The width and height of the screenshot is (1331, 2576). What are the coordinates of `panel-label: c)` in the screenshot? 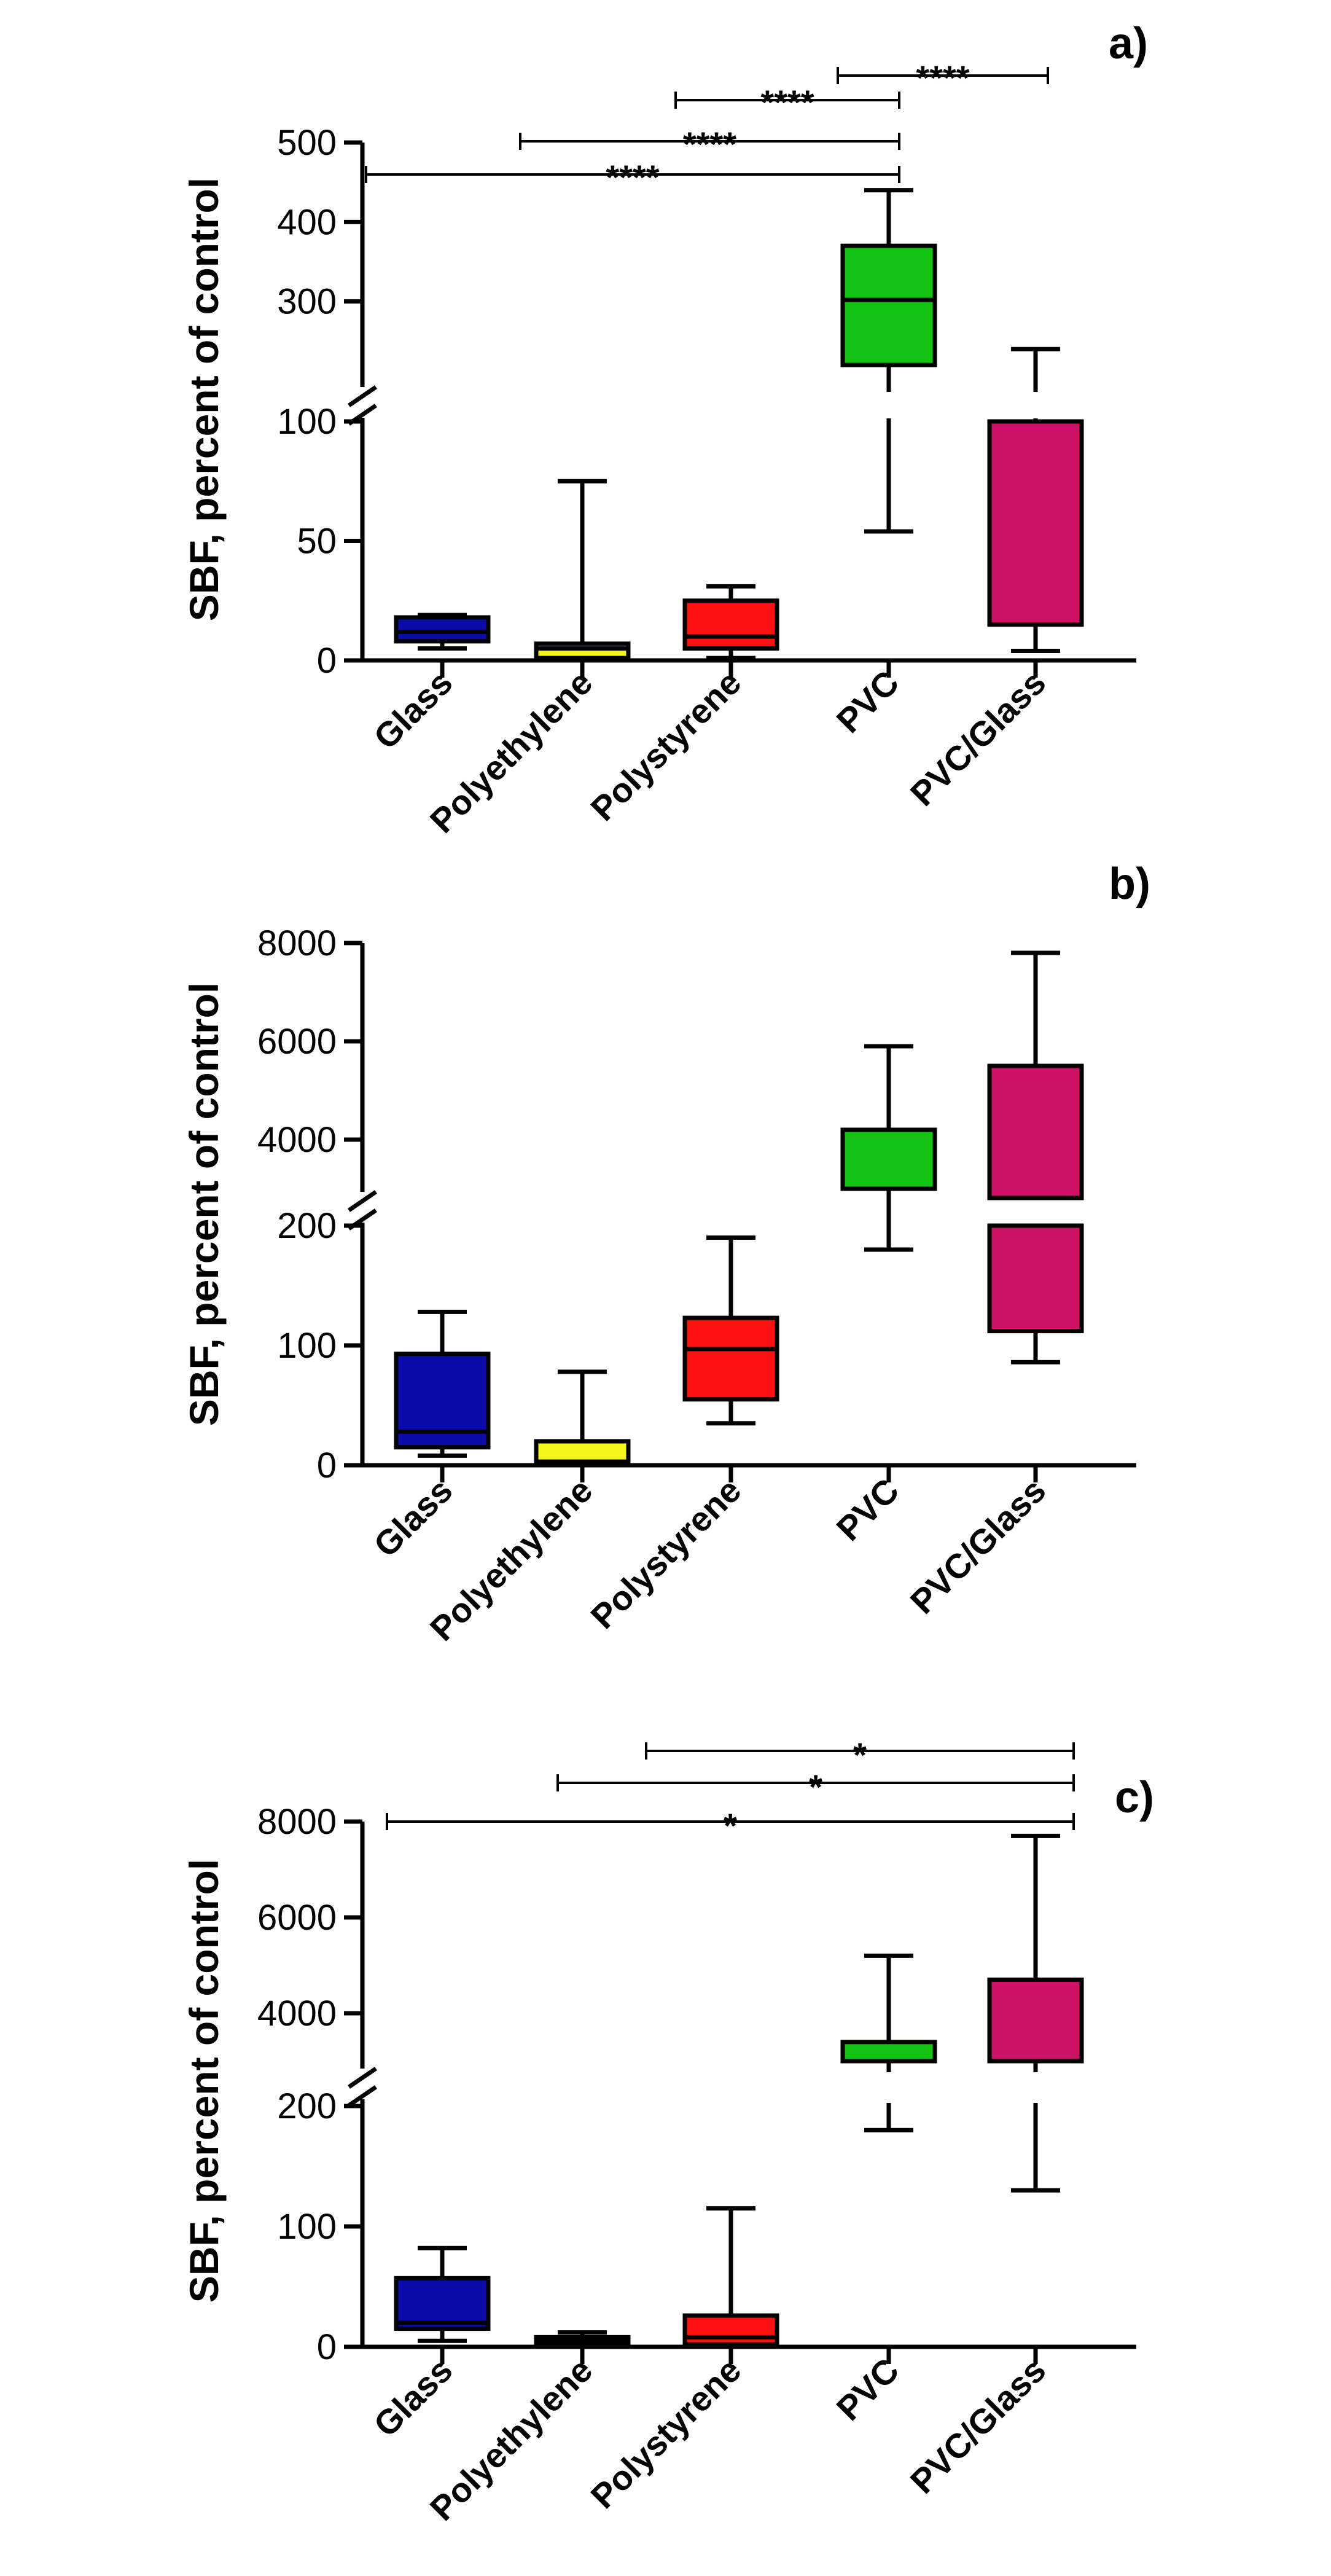 It's located at (1134, 1798).